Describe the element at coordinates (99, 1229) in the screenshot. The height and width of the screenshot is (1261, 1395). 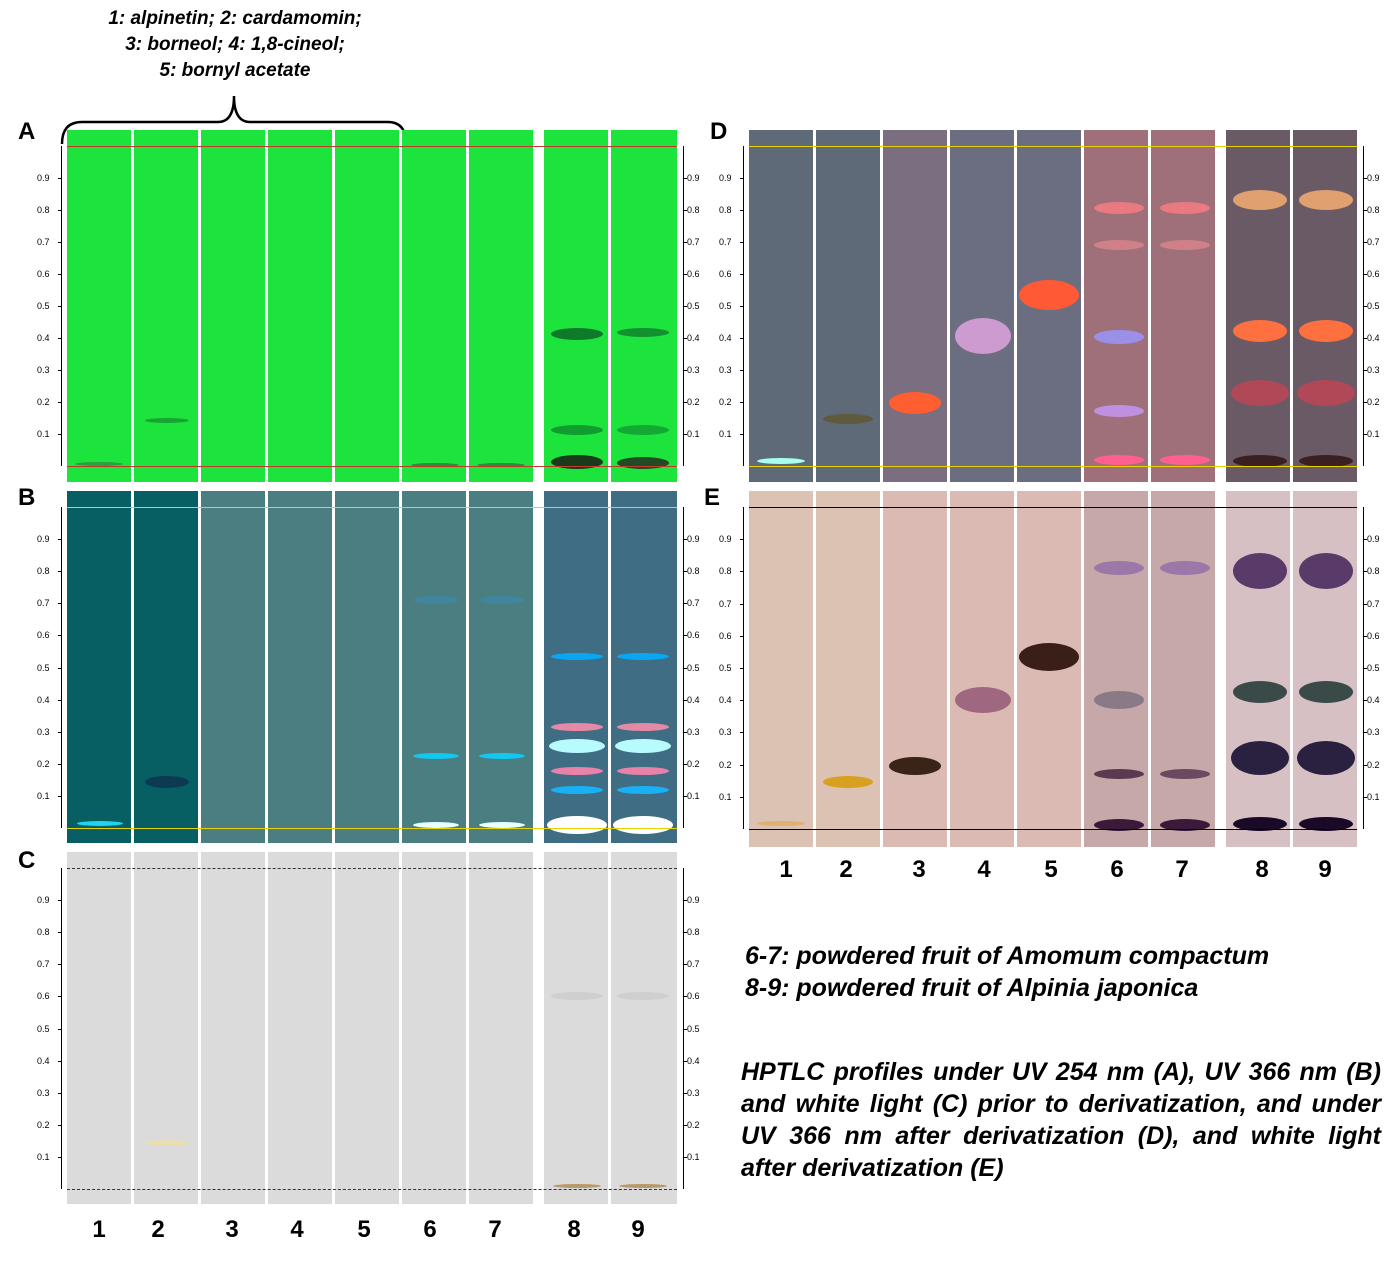
I see `lane-number: 1` at that location.